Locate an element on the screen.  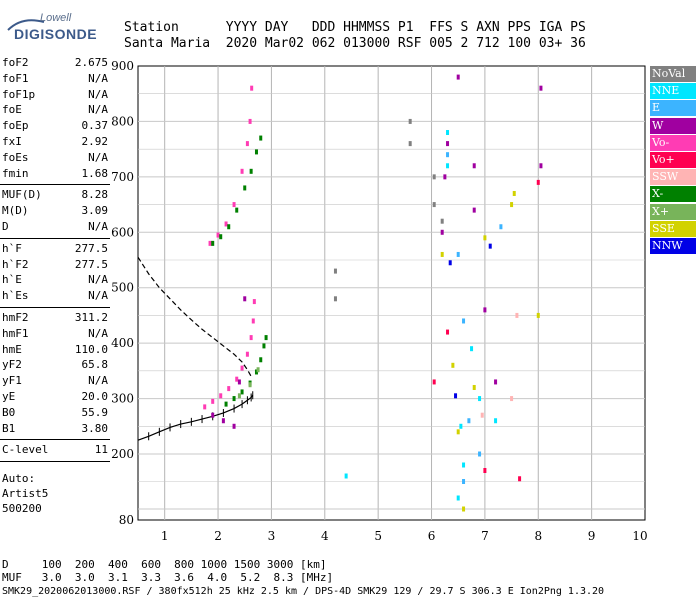
y-tick-label: 80 is located at coordinates (126, 520).